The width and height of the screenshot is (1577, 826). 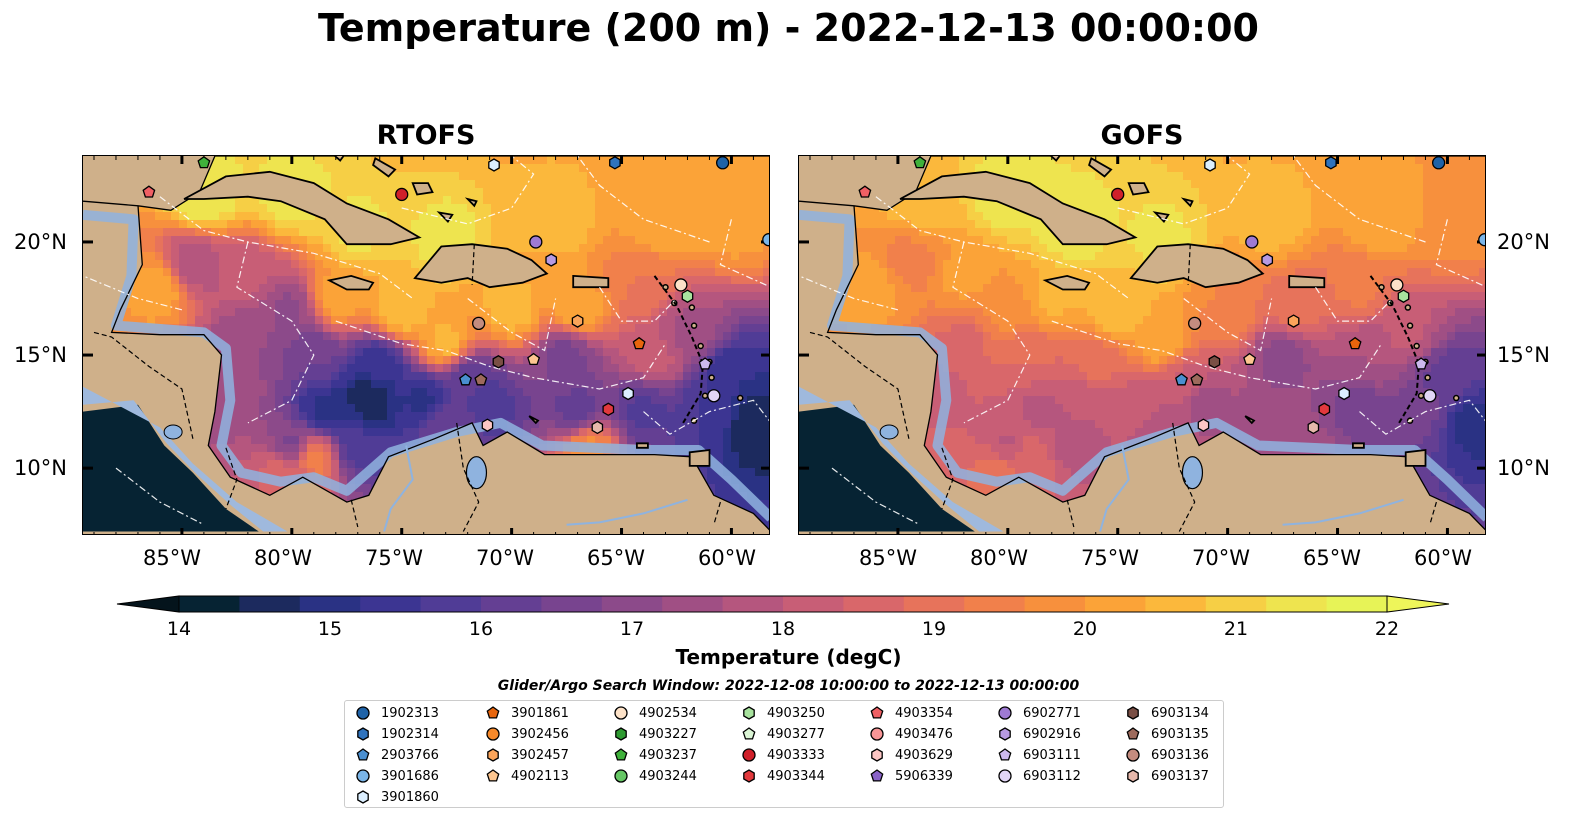 What do you see at coordinates (339, 159) in the screenshot?
I see `rtofs-island-bahamas1` at bounding box center [339, 159].